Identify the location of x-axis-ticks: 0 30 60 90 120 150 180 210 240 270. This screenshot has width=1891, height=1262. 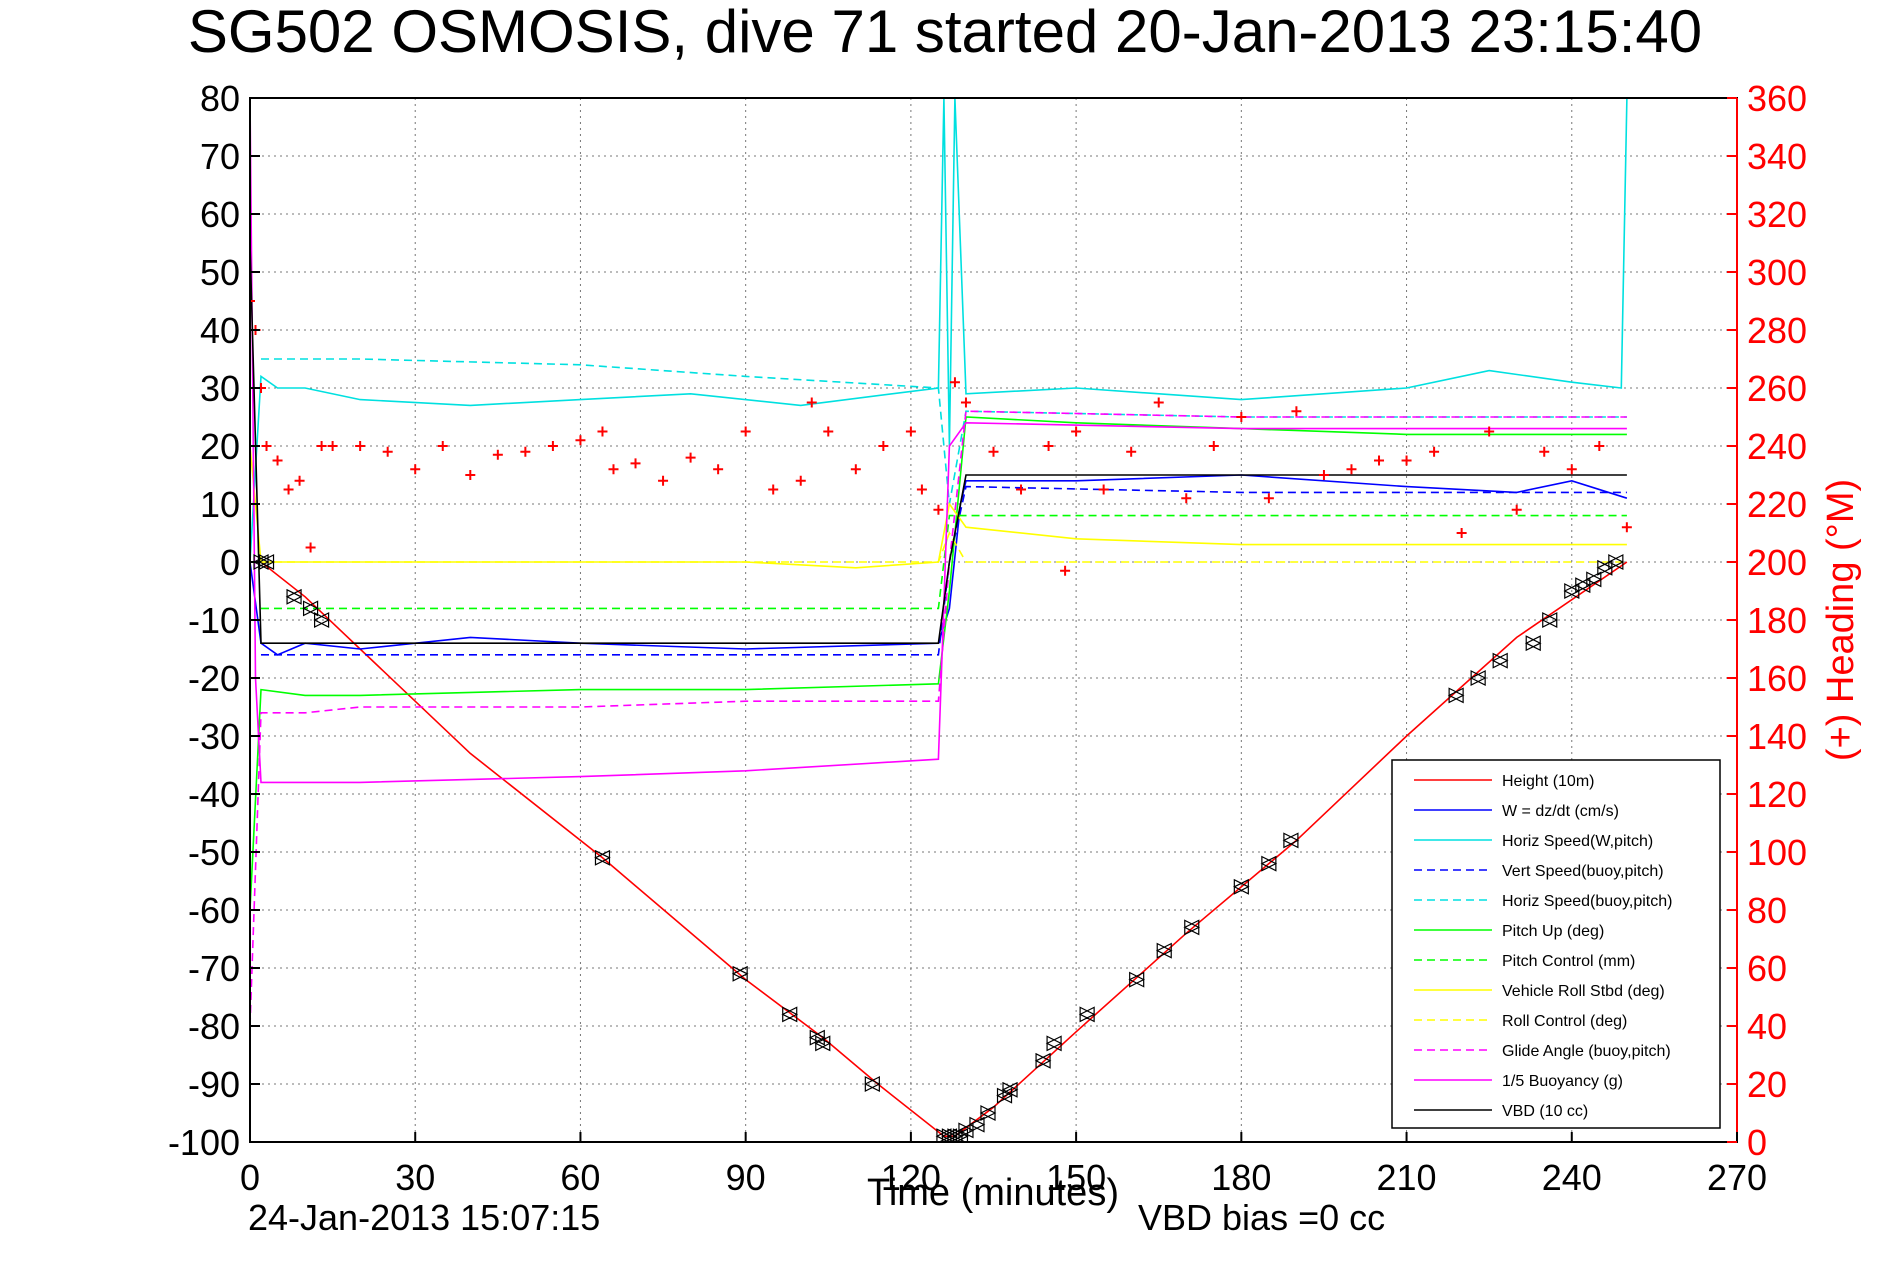
(1003, 1165).